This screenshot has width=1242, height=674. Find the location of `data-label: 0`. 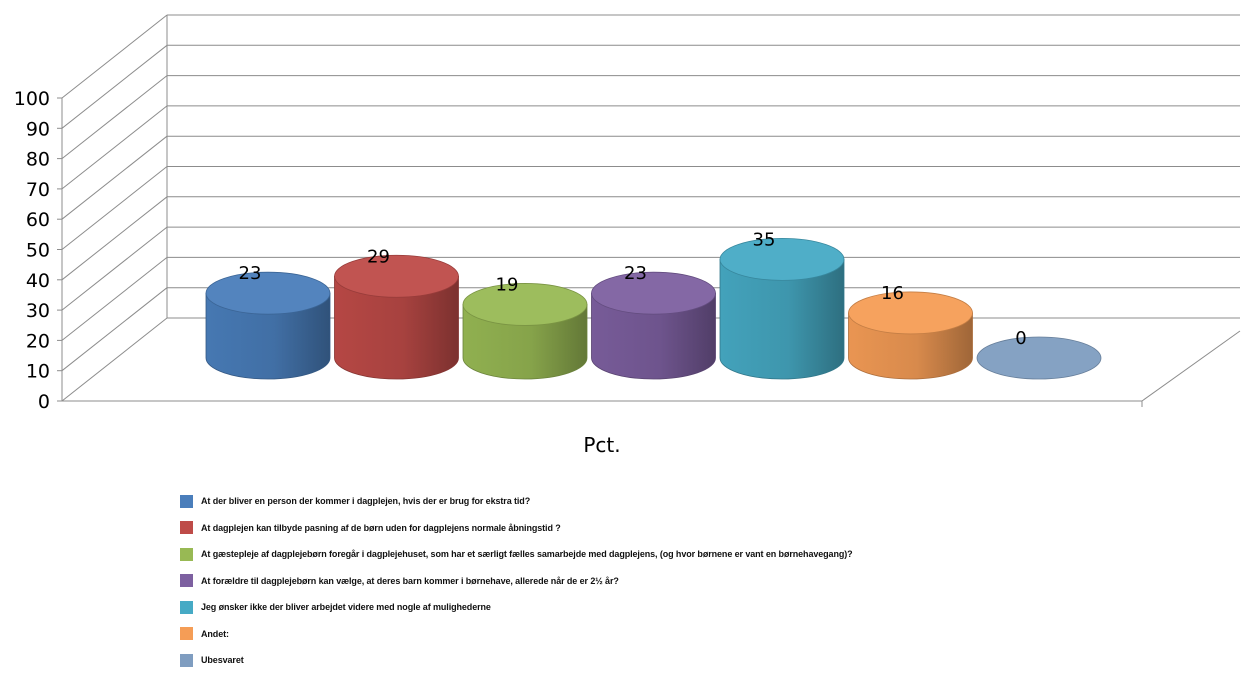

data-label: 0 is located at coordinates (1020, 338).